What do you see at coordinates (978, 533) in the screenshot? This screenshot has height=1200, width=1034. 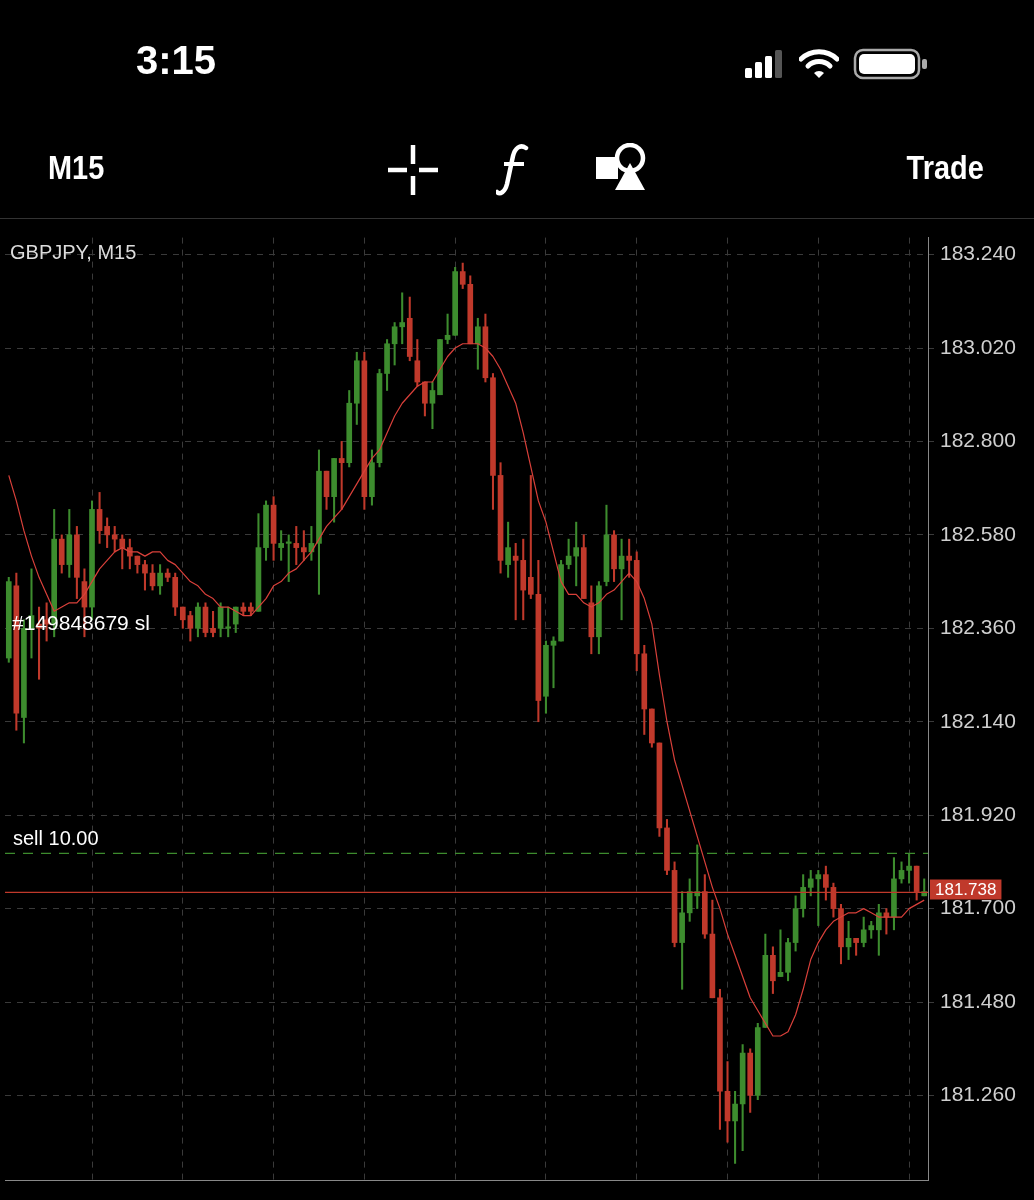 I see `y-tick-label: 182.580` at bounding box center [978, 533].